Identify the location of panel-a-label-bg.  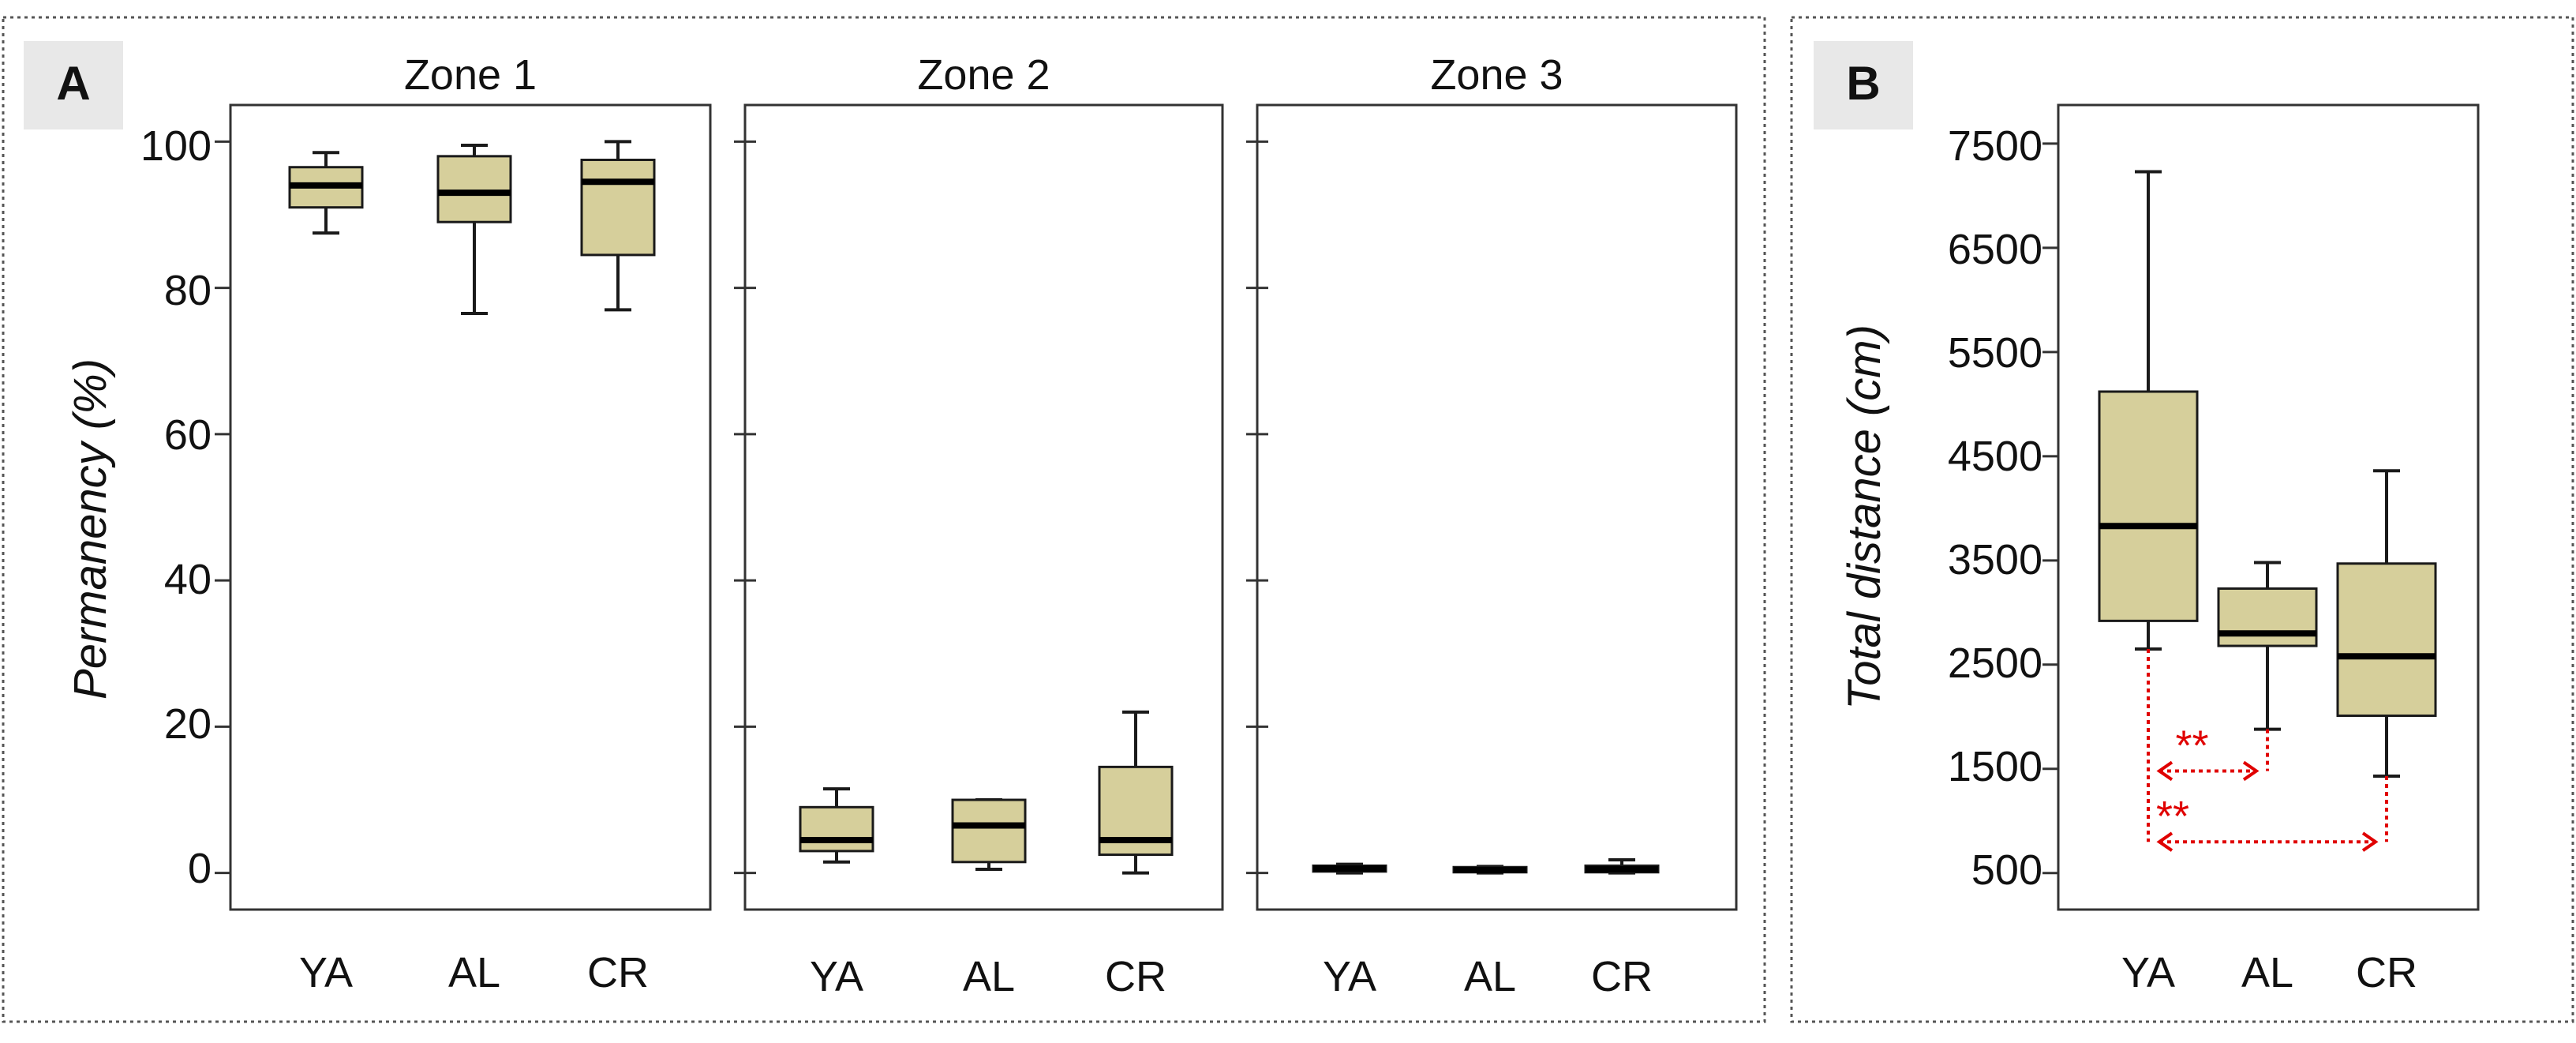
(73, 85).